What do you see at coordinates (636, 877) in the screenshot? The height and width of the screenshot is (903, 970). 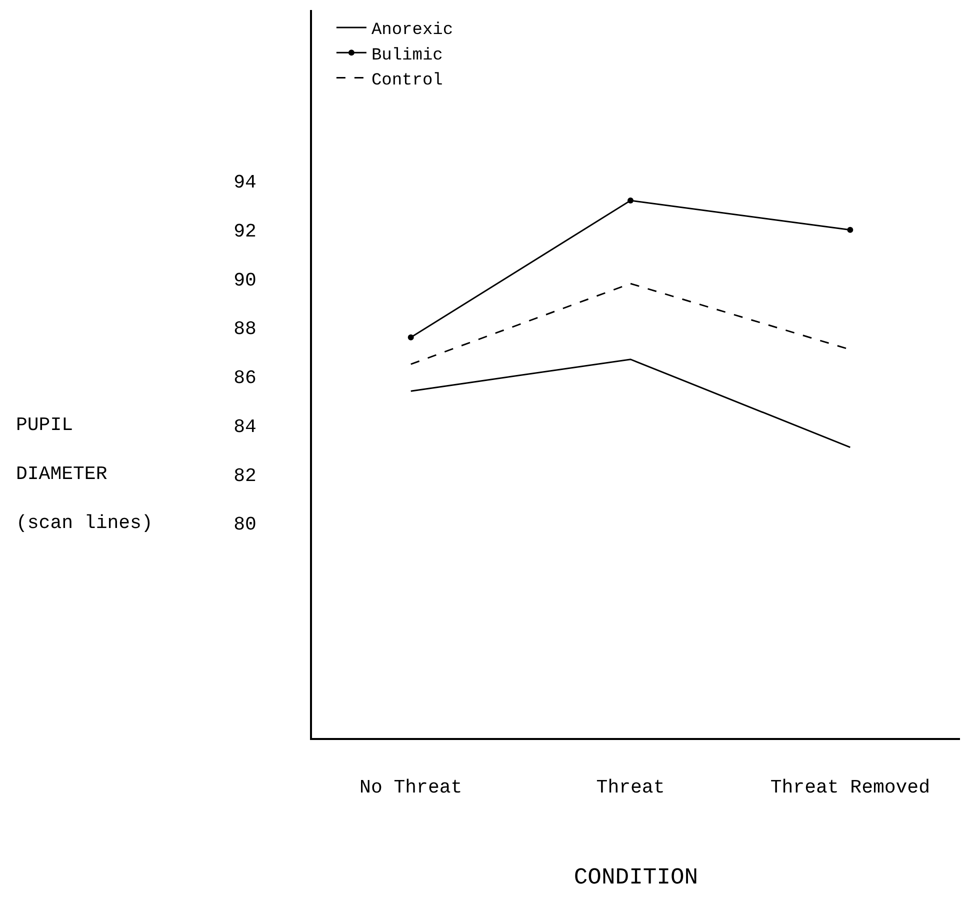 I see `x-axis-title: CONDITION` at bounding box center [636, 877].